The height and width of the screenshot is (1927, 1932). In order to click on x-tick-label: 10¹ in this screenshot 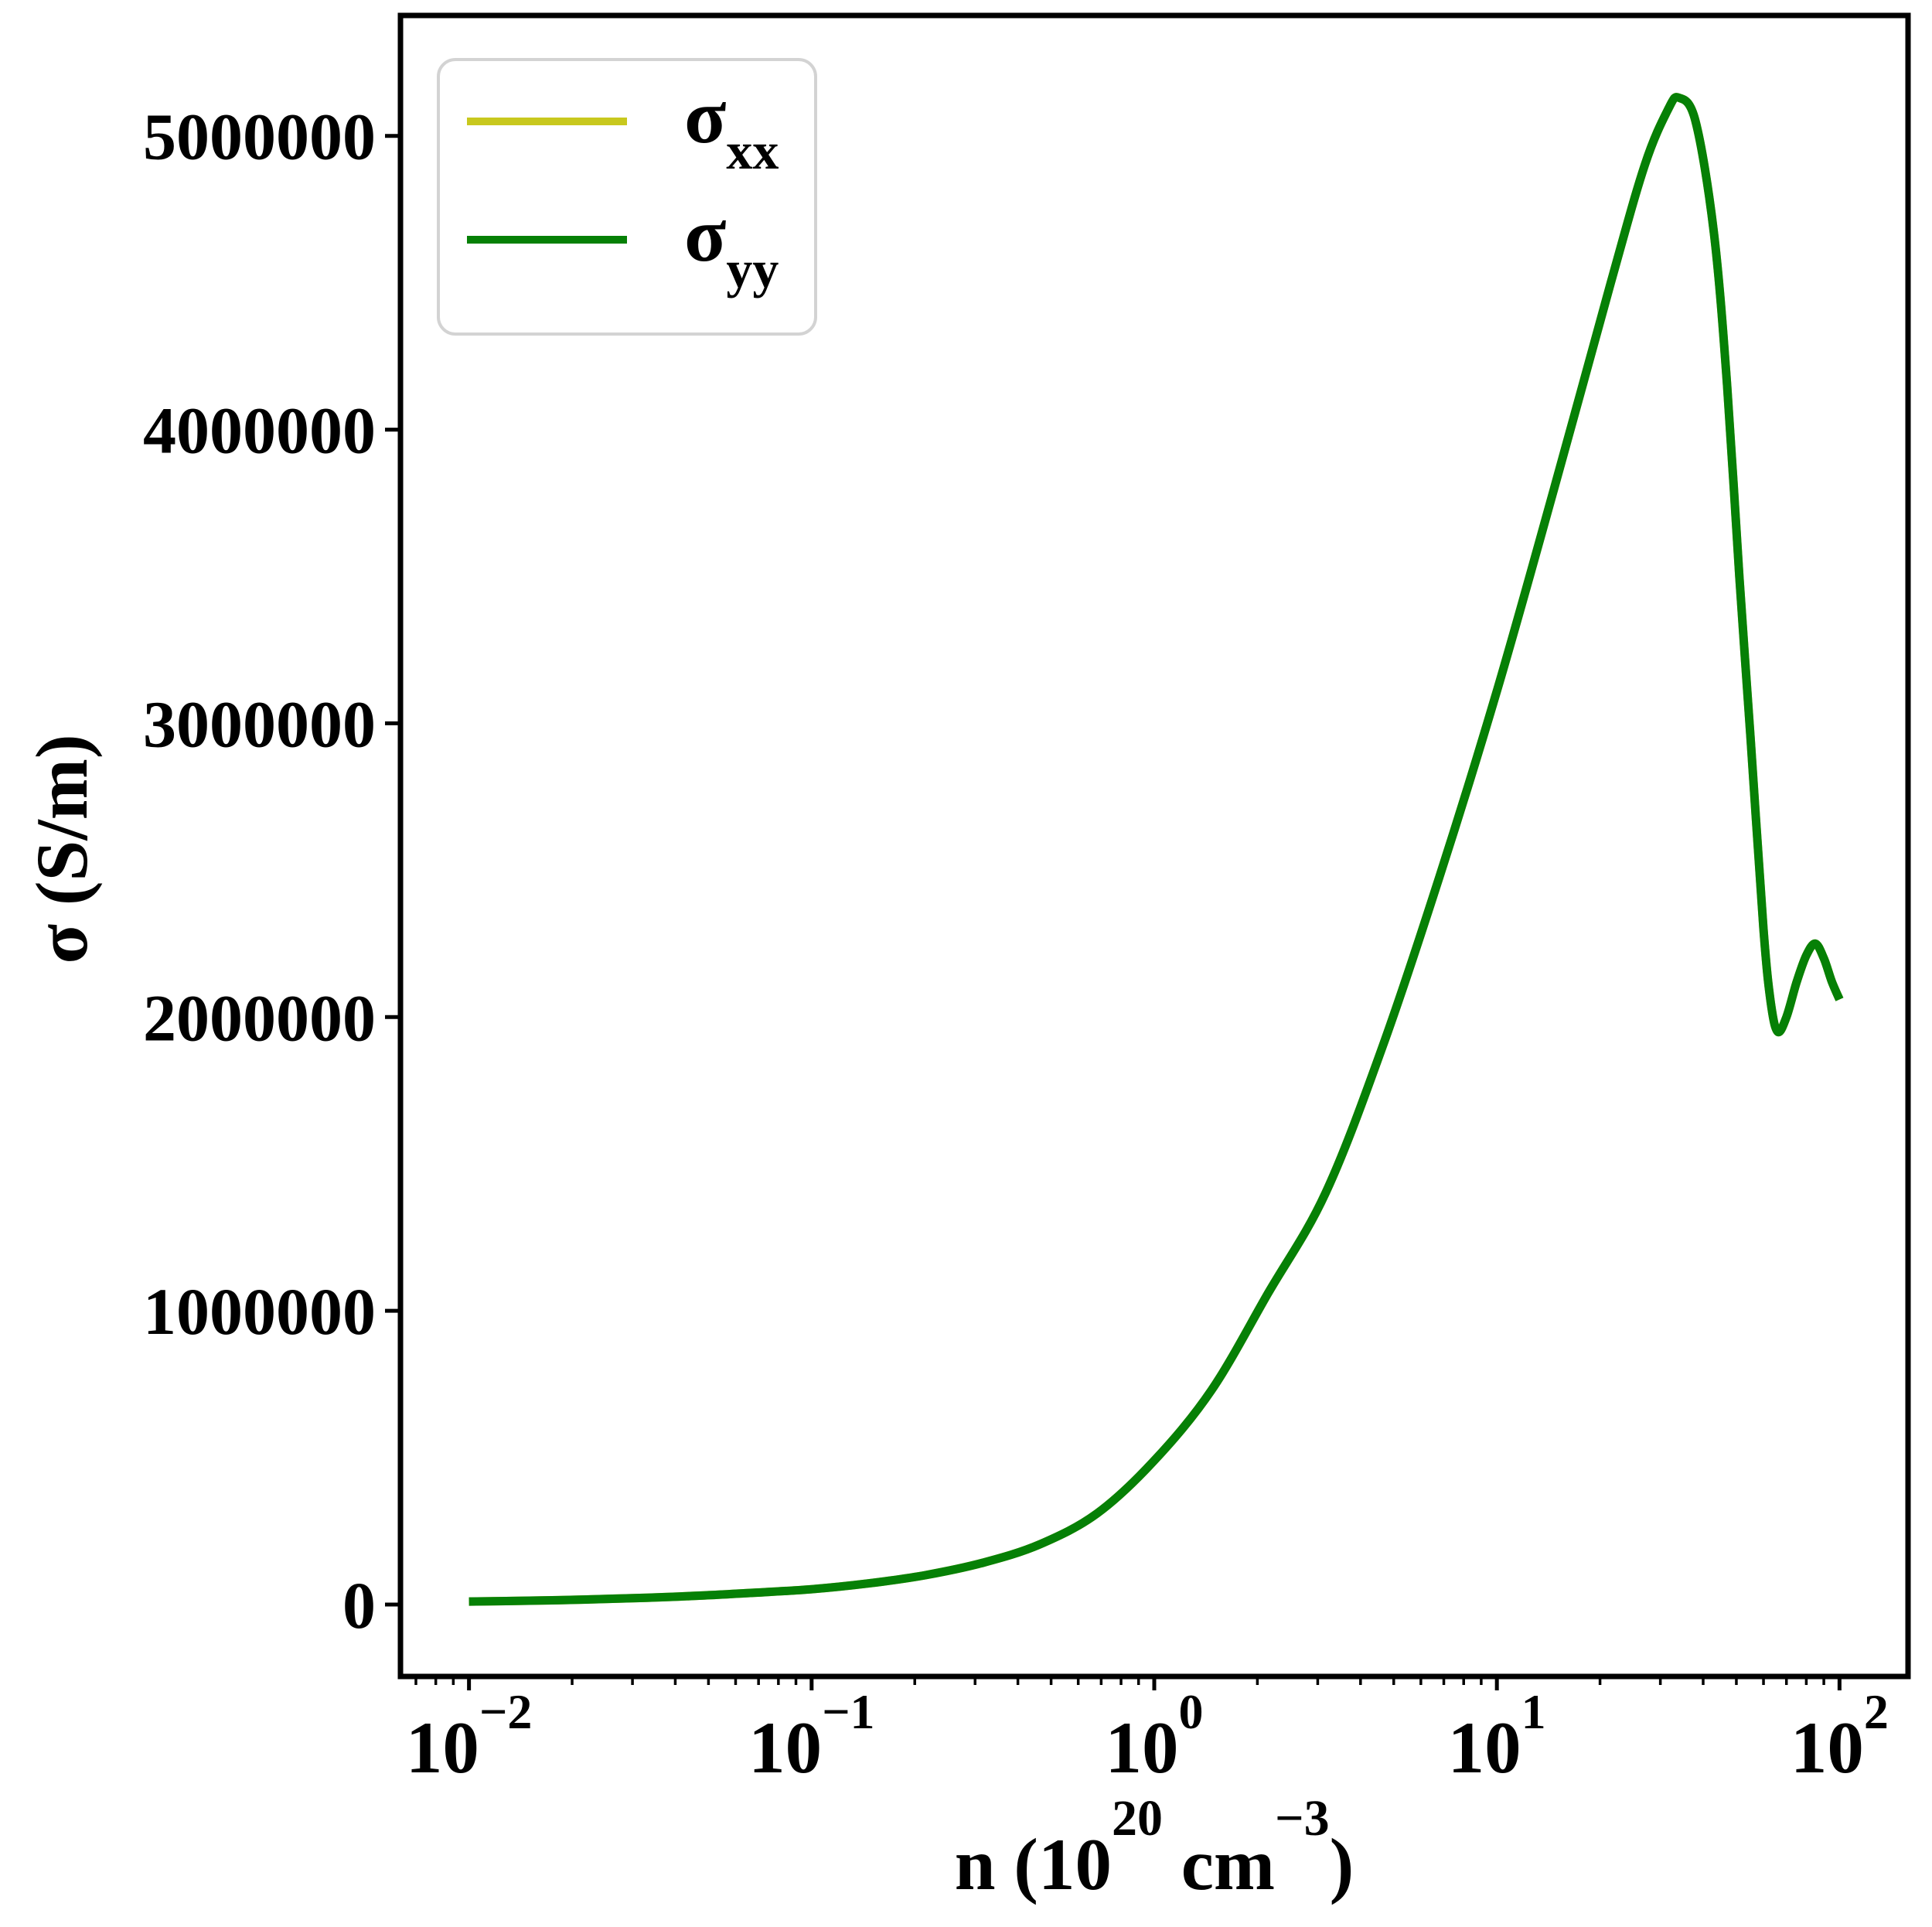, I will do `click(1497, 1736)`.